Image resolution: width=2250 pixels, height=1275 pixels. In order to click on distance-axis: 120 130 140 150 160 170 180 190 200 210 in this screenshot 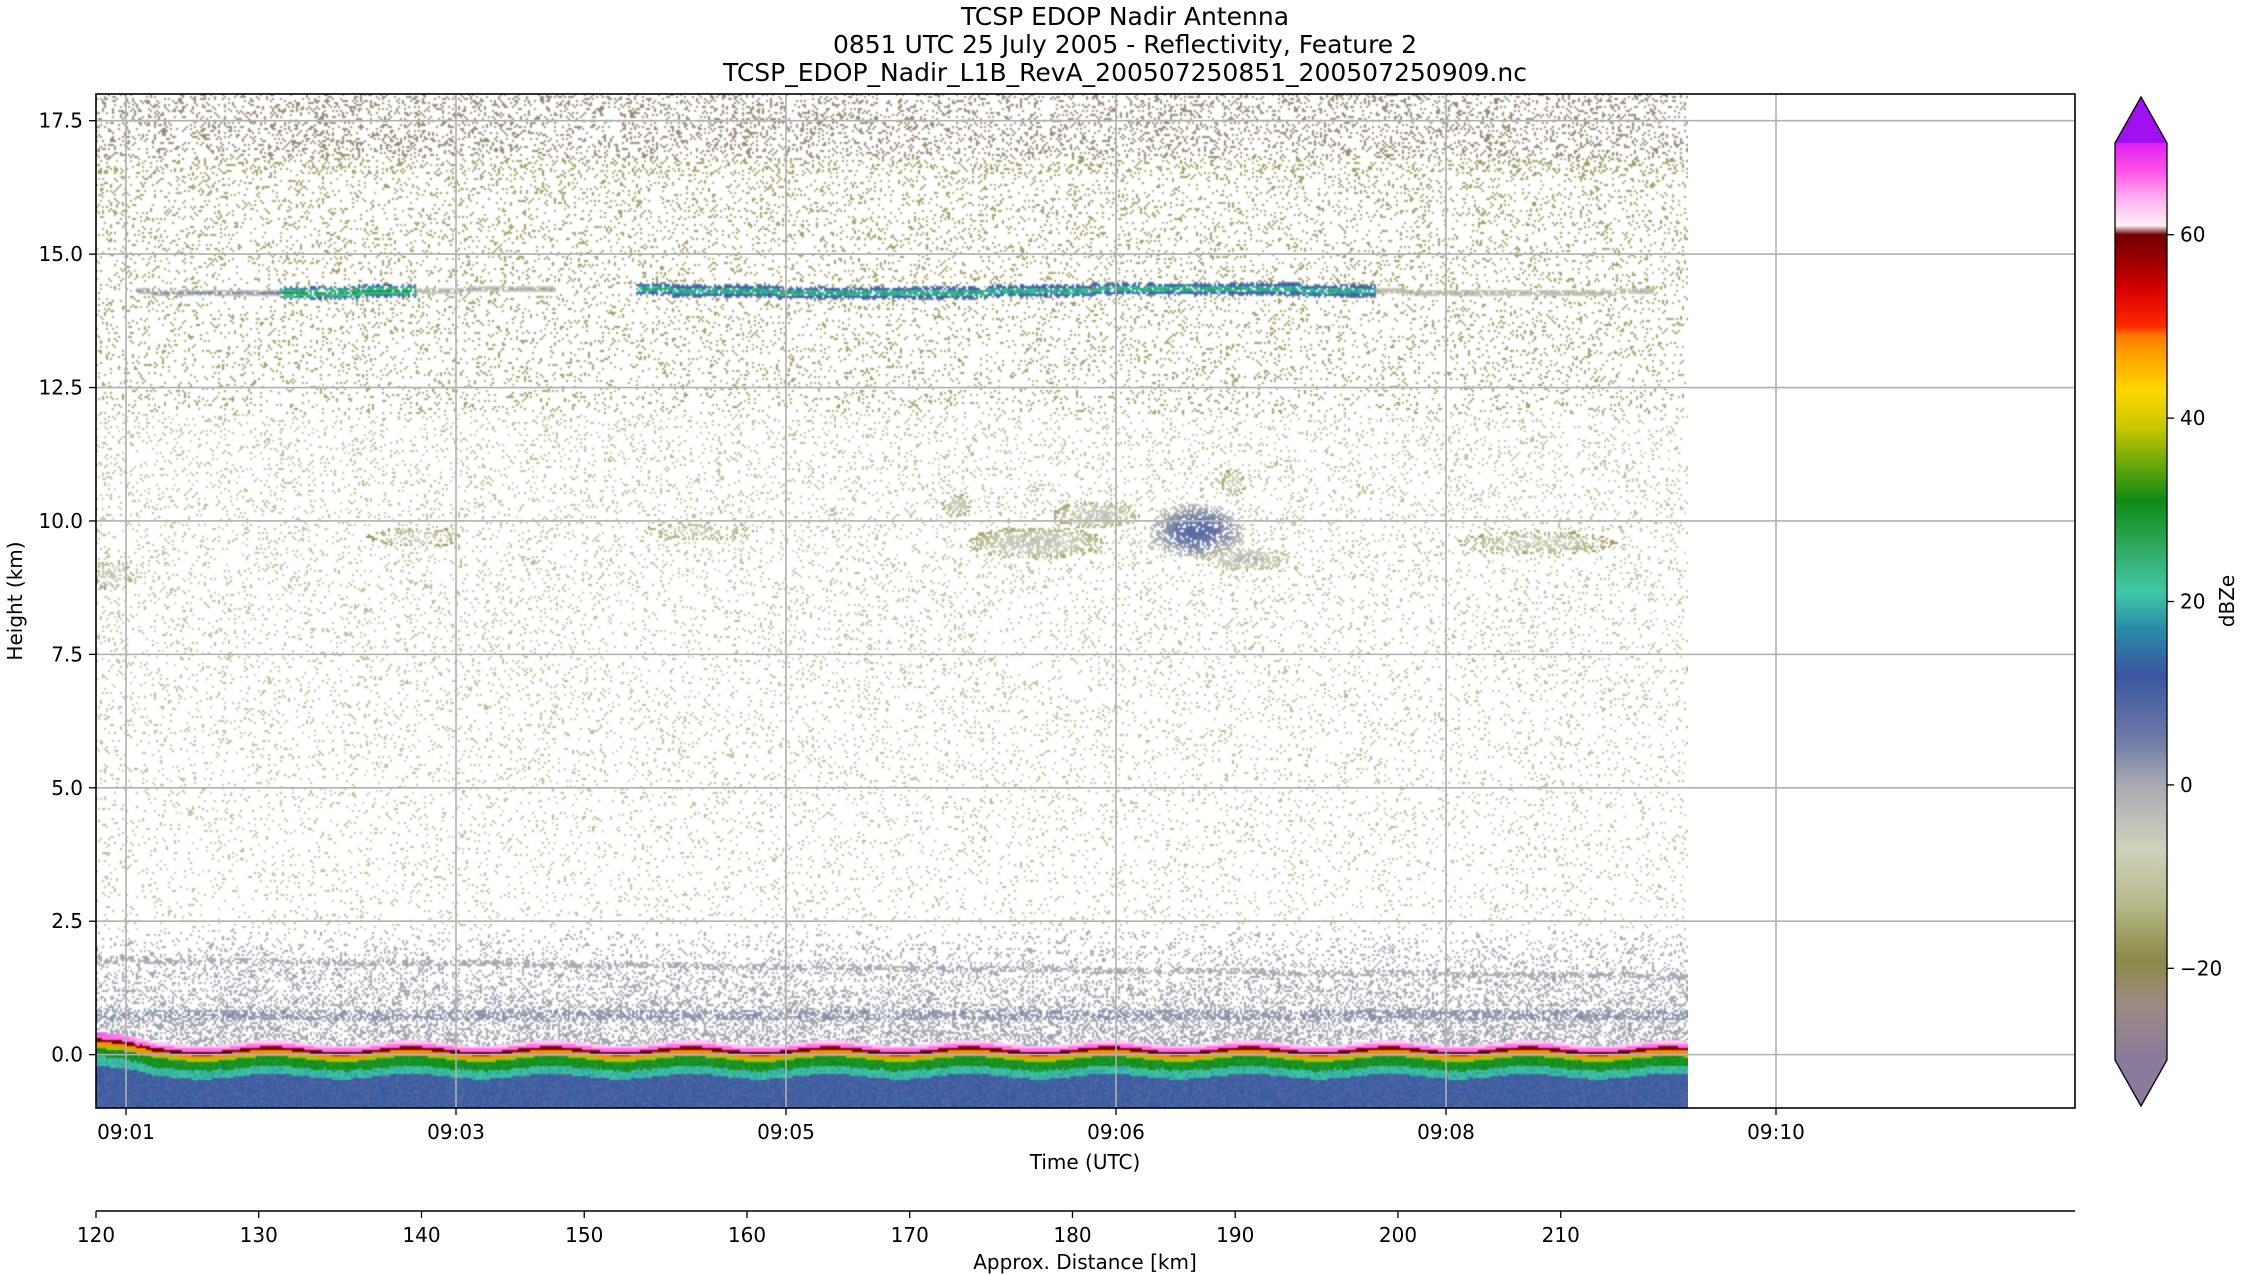, I will do `click(1076, 1228)`.